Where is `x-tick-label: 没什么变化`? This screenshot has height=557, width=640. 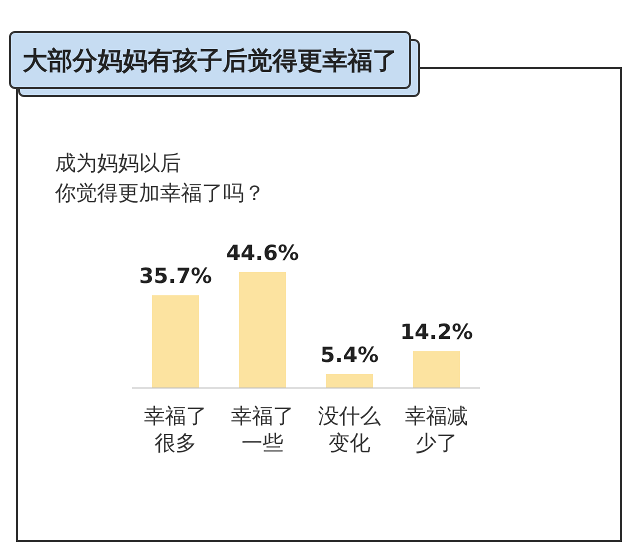
x-tick-label: 没什么变化 is located at coordinates (349, 430).